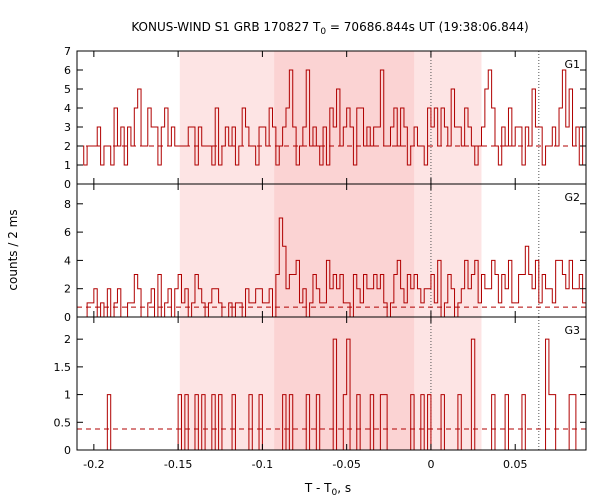  What do you see at coordinates (572, 330) in the screenshot?
I see `panel-label: G3` at bounding box center [572, 330].